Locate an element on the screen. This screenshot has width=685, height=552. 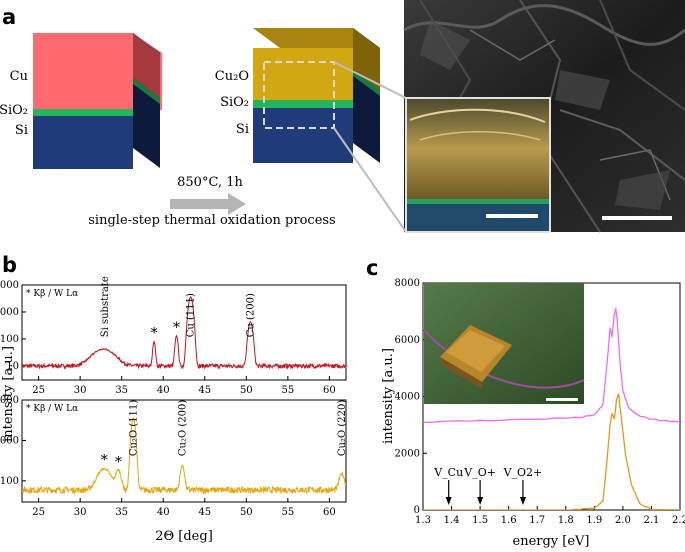
cube-right is located at coordinates (316, 95).